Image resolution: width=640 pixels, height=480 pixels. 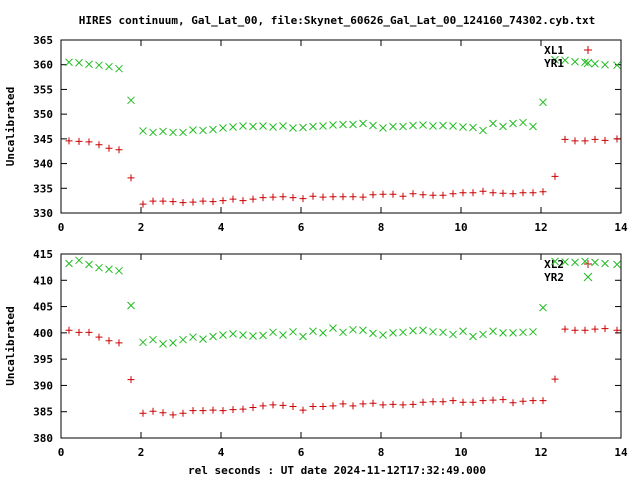 What do you see at coordinates (554, 277) in the screenshot?
I see `legend-label: YR2` at bounding box center [554, 277].